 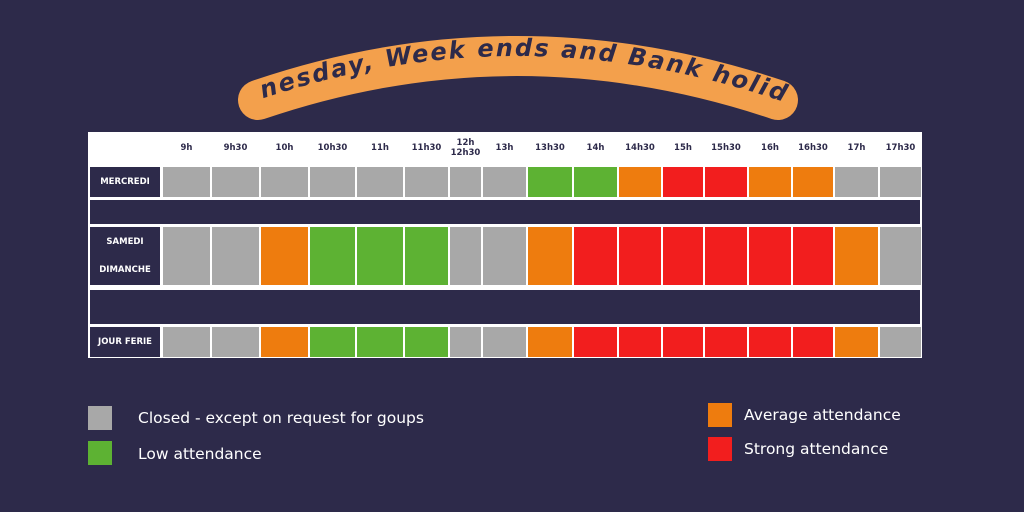 What do you see at coordinates (720, 415) in the screenshot?
I see `legend-average-swatch` at bounding box center [720, 415].